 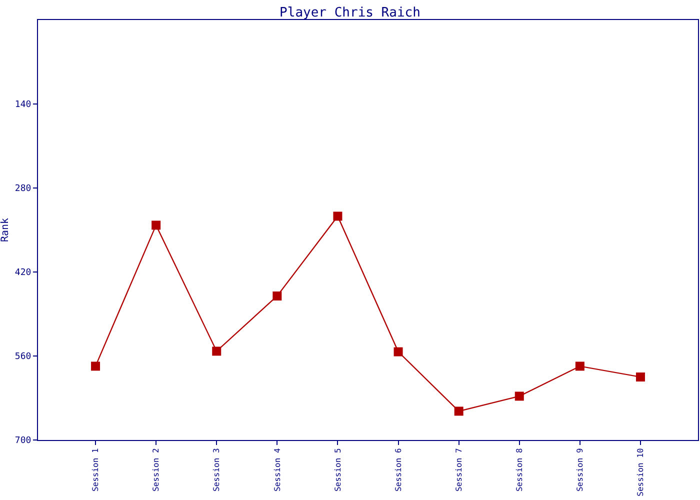 I want to click on chart-title: Player Chris Raich, so click(x=350, y=13).